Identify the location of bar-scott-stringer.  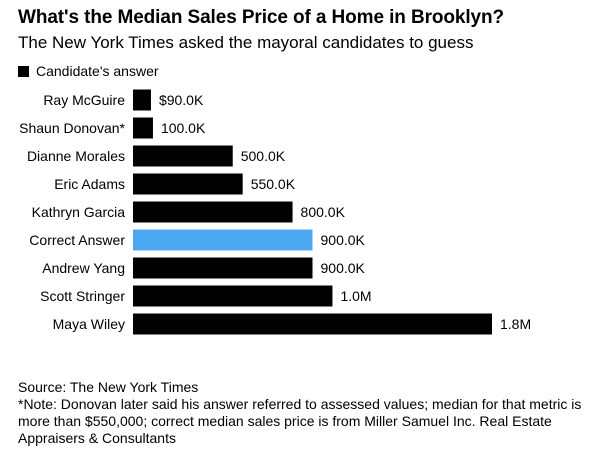
(233, 296).